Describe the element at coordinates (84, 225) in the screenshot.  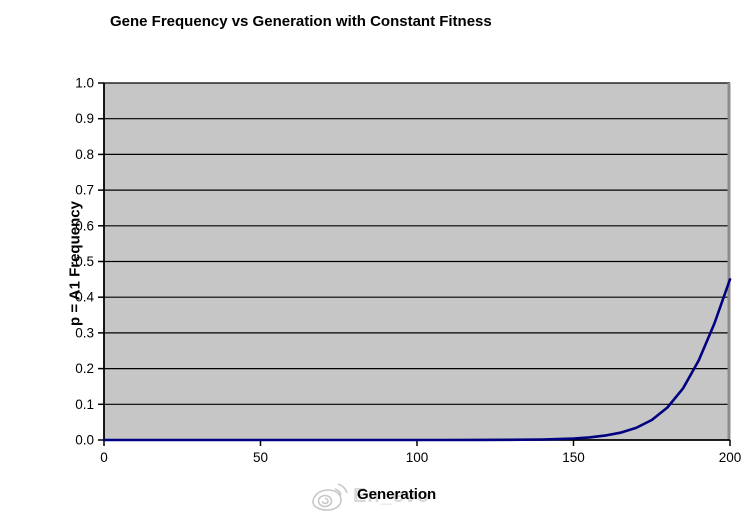
I see `y-tick-label: 0.6` at that location.